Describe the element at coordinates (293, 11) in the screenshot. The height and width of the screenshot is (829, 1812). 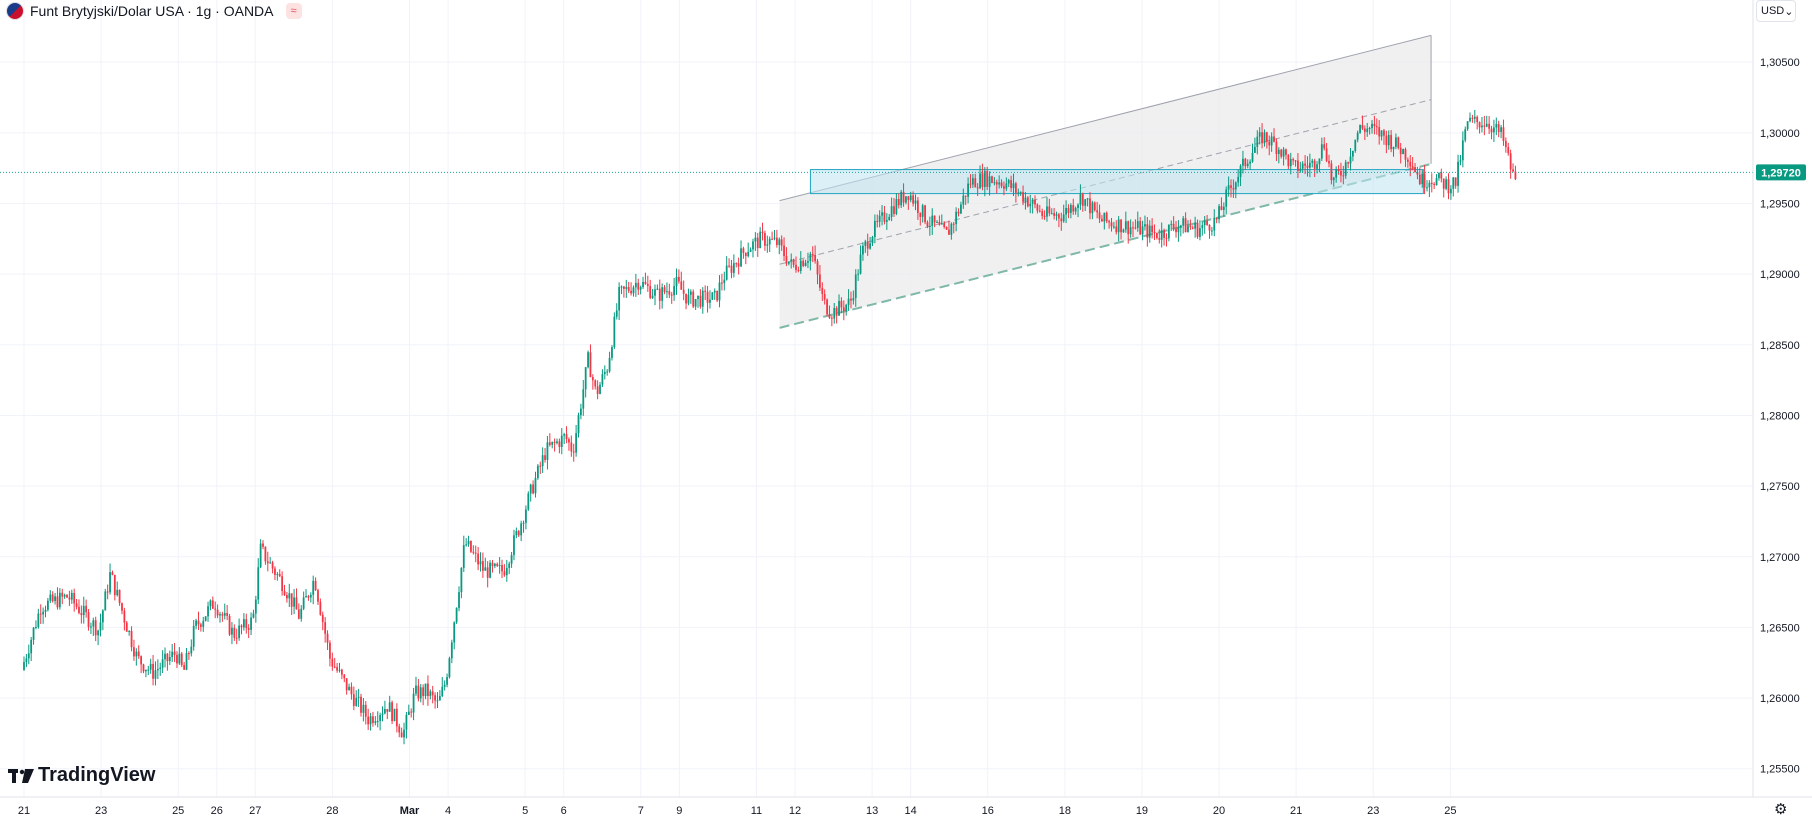
I see `wave-icon: ≈` at that location.